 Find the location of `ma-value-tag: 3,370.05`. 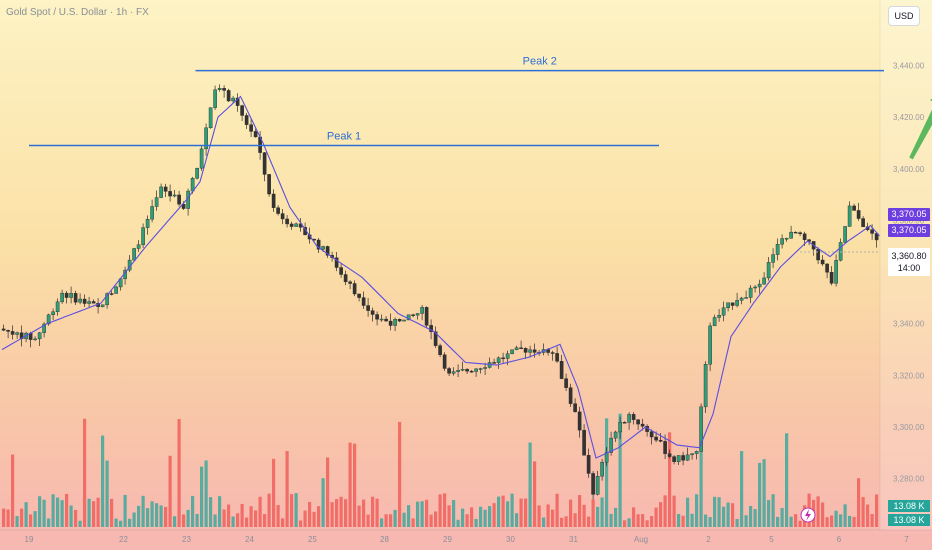

ma-value-tag: 3,370.05 is located at coordinates (909, 214).